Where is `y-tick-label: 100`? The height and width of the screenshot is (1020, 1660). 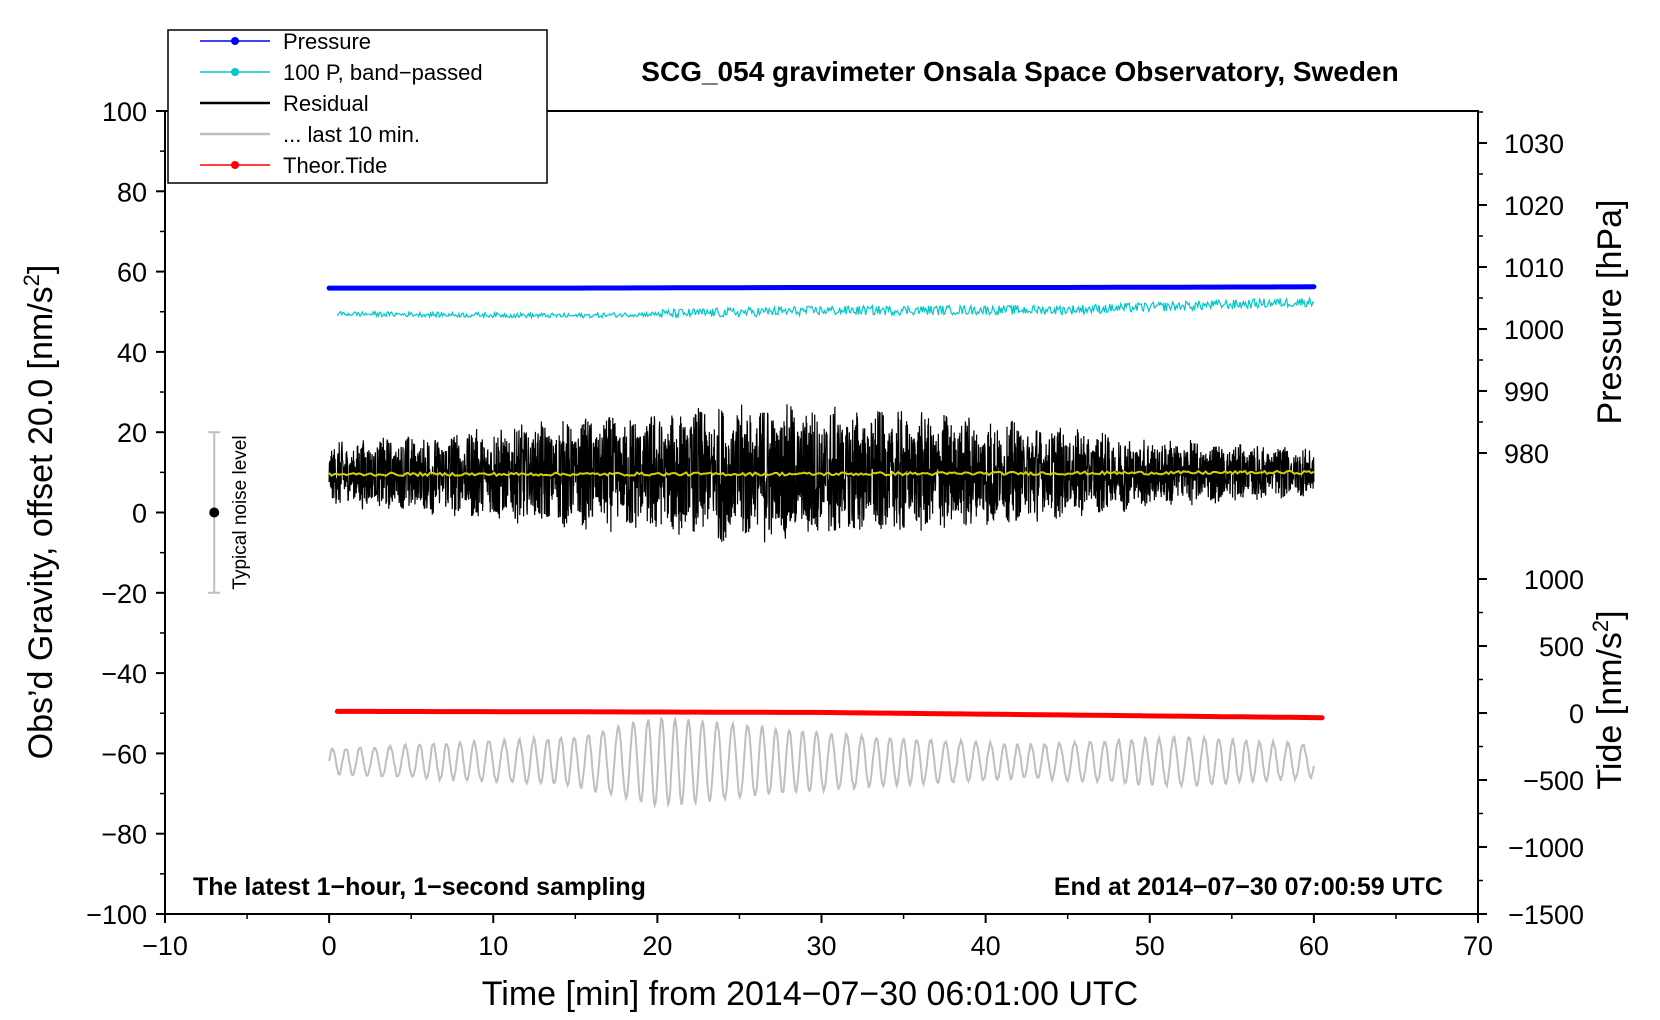
y-tick-label: 100 is located at coordinates (124, 112).